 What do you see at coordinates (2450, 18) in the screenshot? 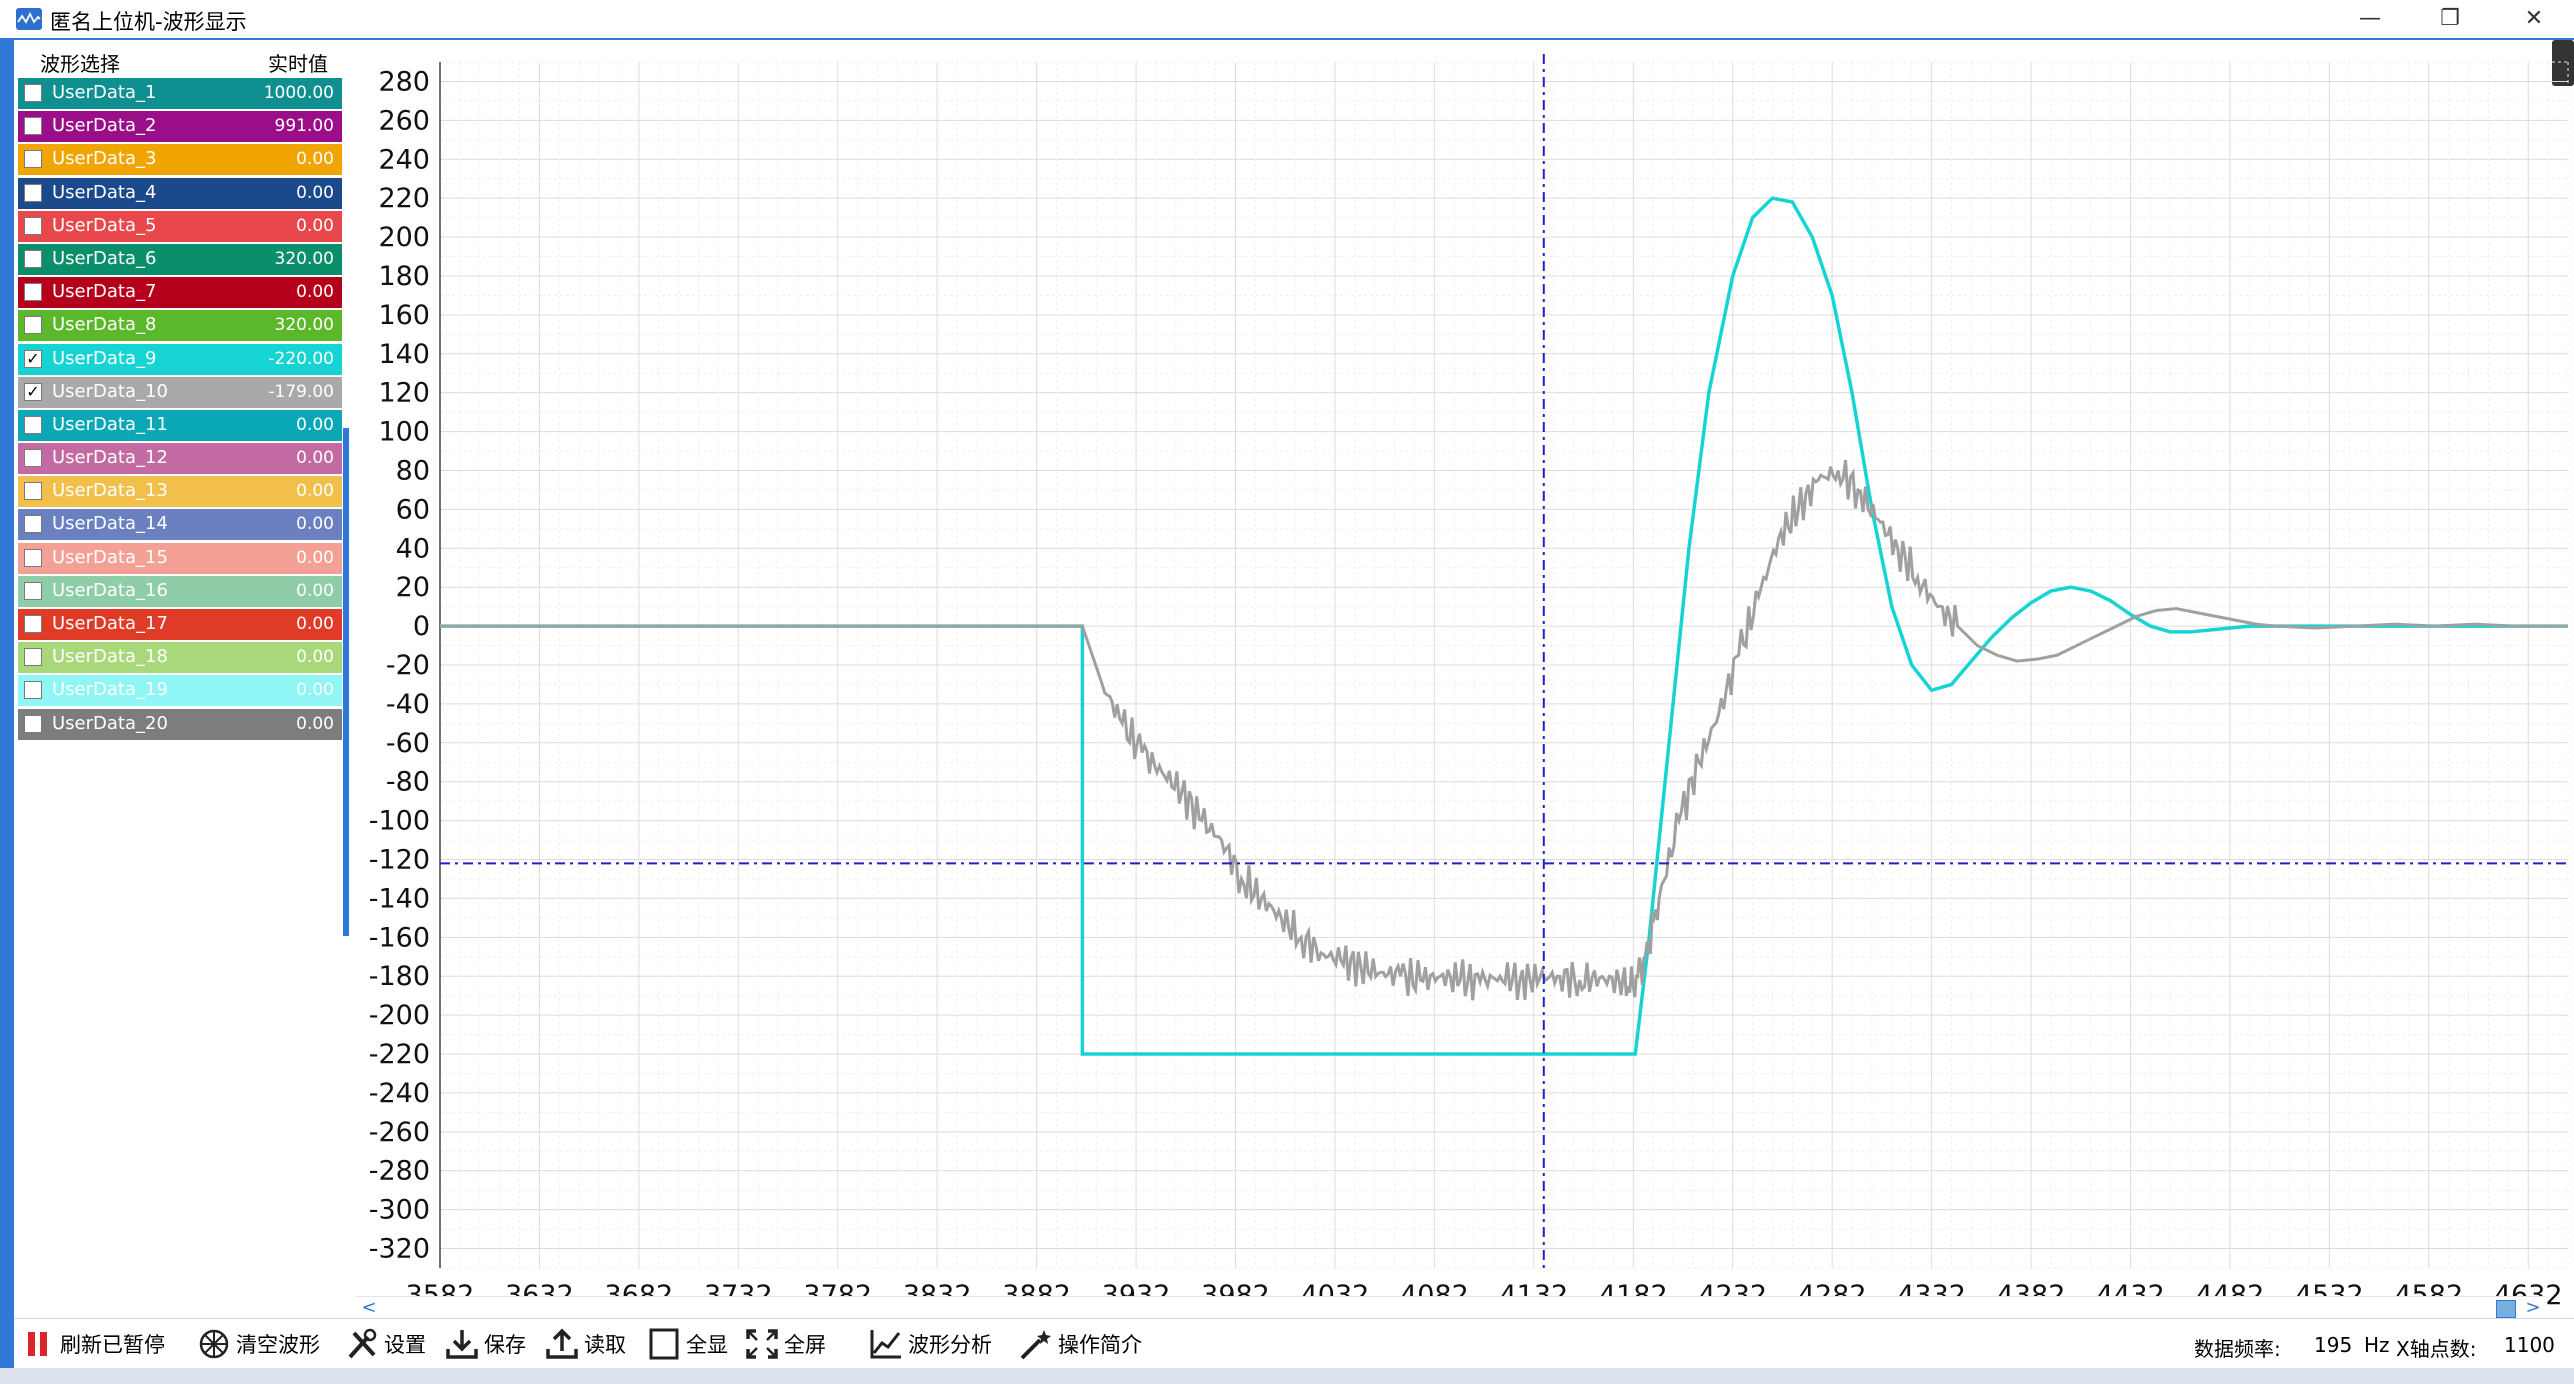
I see `restore-button: ❐` at bounding box center [2450, 18].